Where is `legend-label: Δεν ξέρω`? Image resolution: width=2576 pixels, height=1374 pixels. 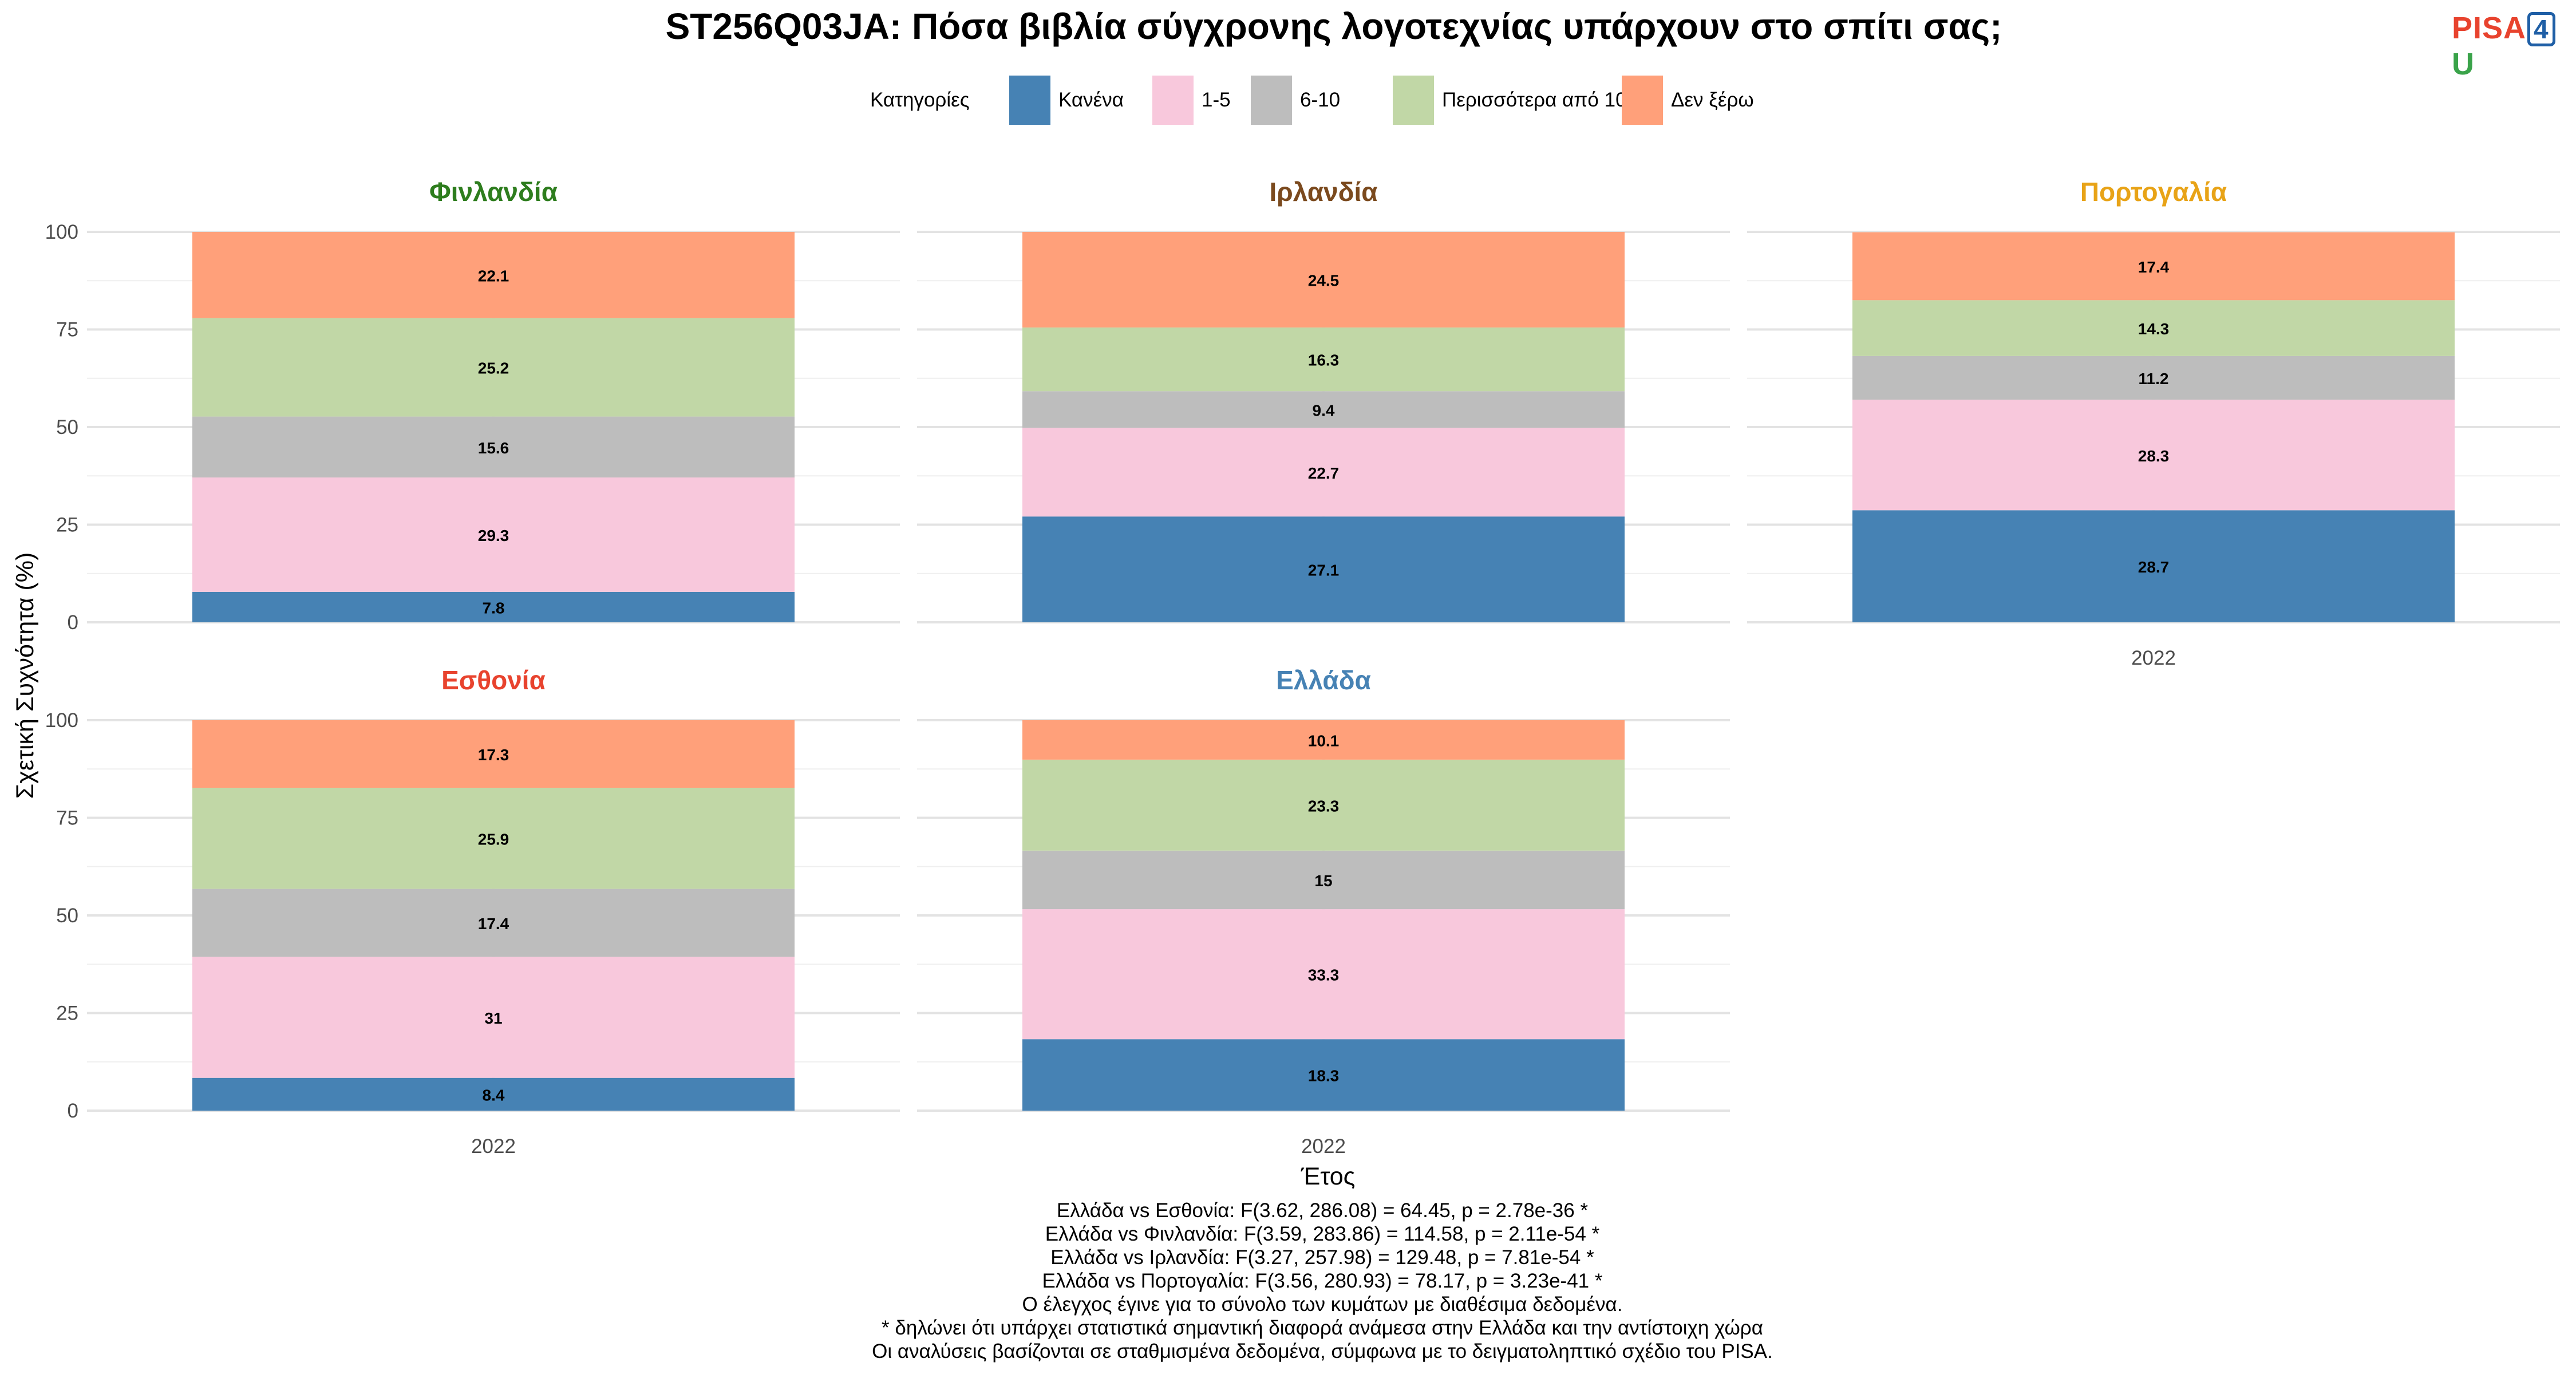 legend-label: Δεν ξέρω is located at coordinates (1712, 100).